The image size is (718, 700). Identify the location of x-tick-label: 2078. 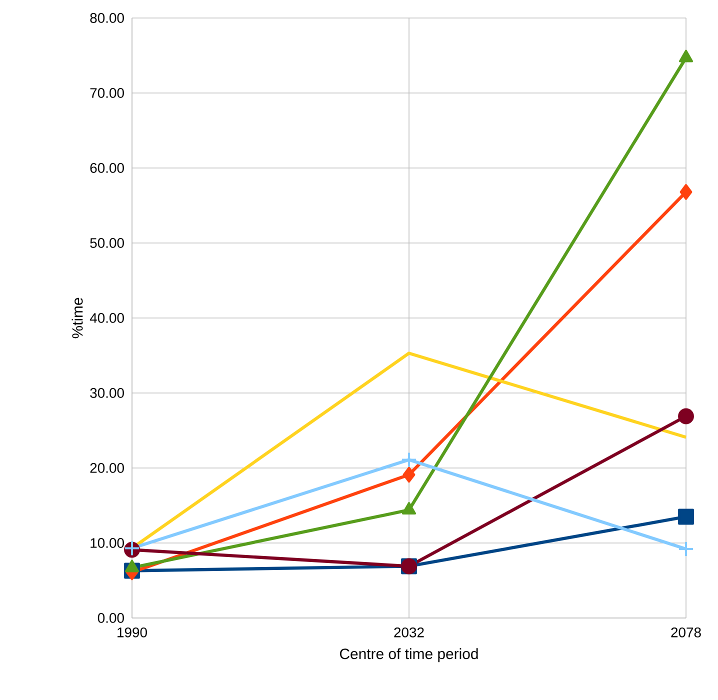
(686, 632).